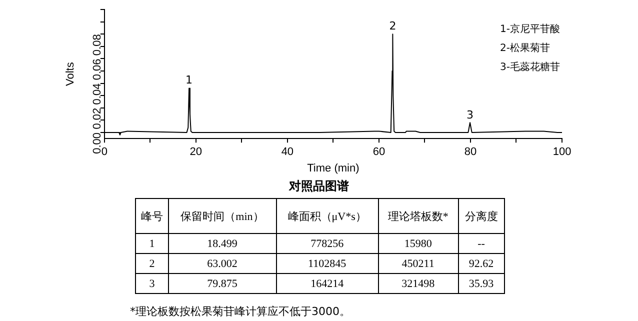  I want to click on text: 321498, so click(418, 284).